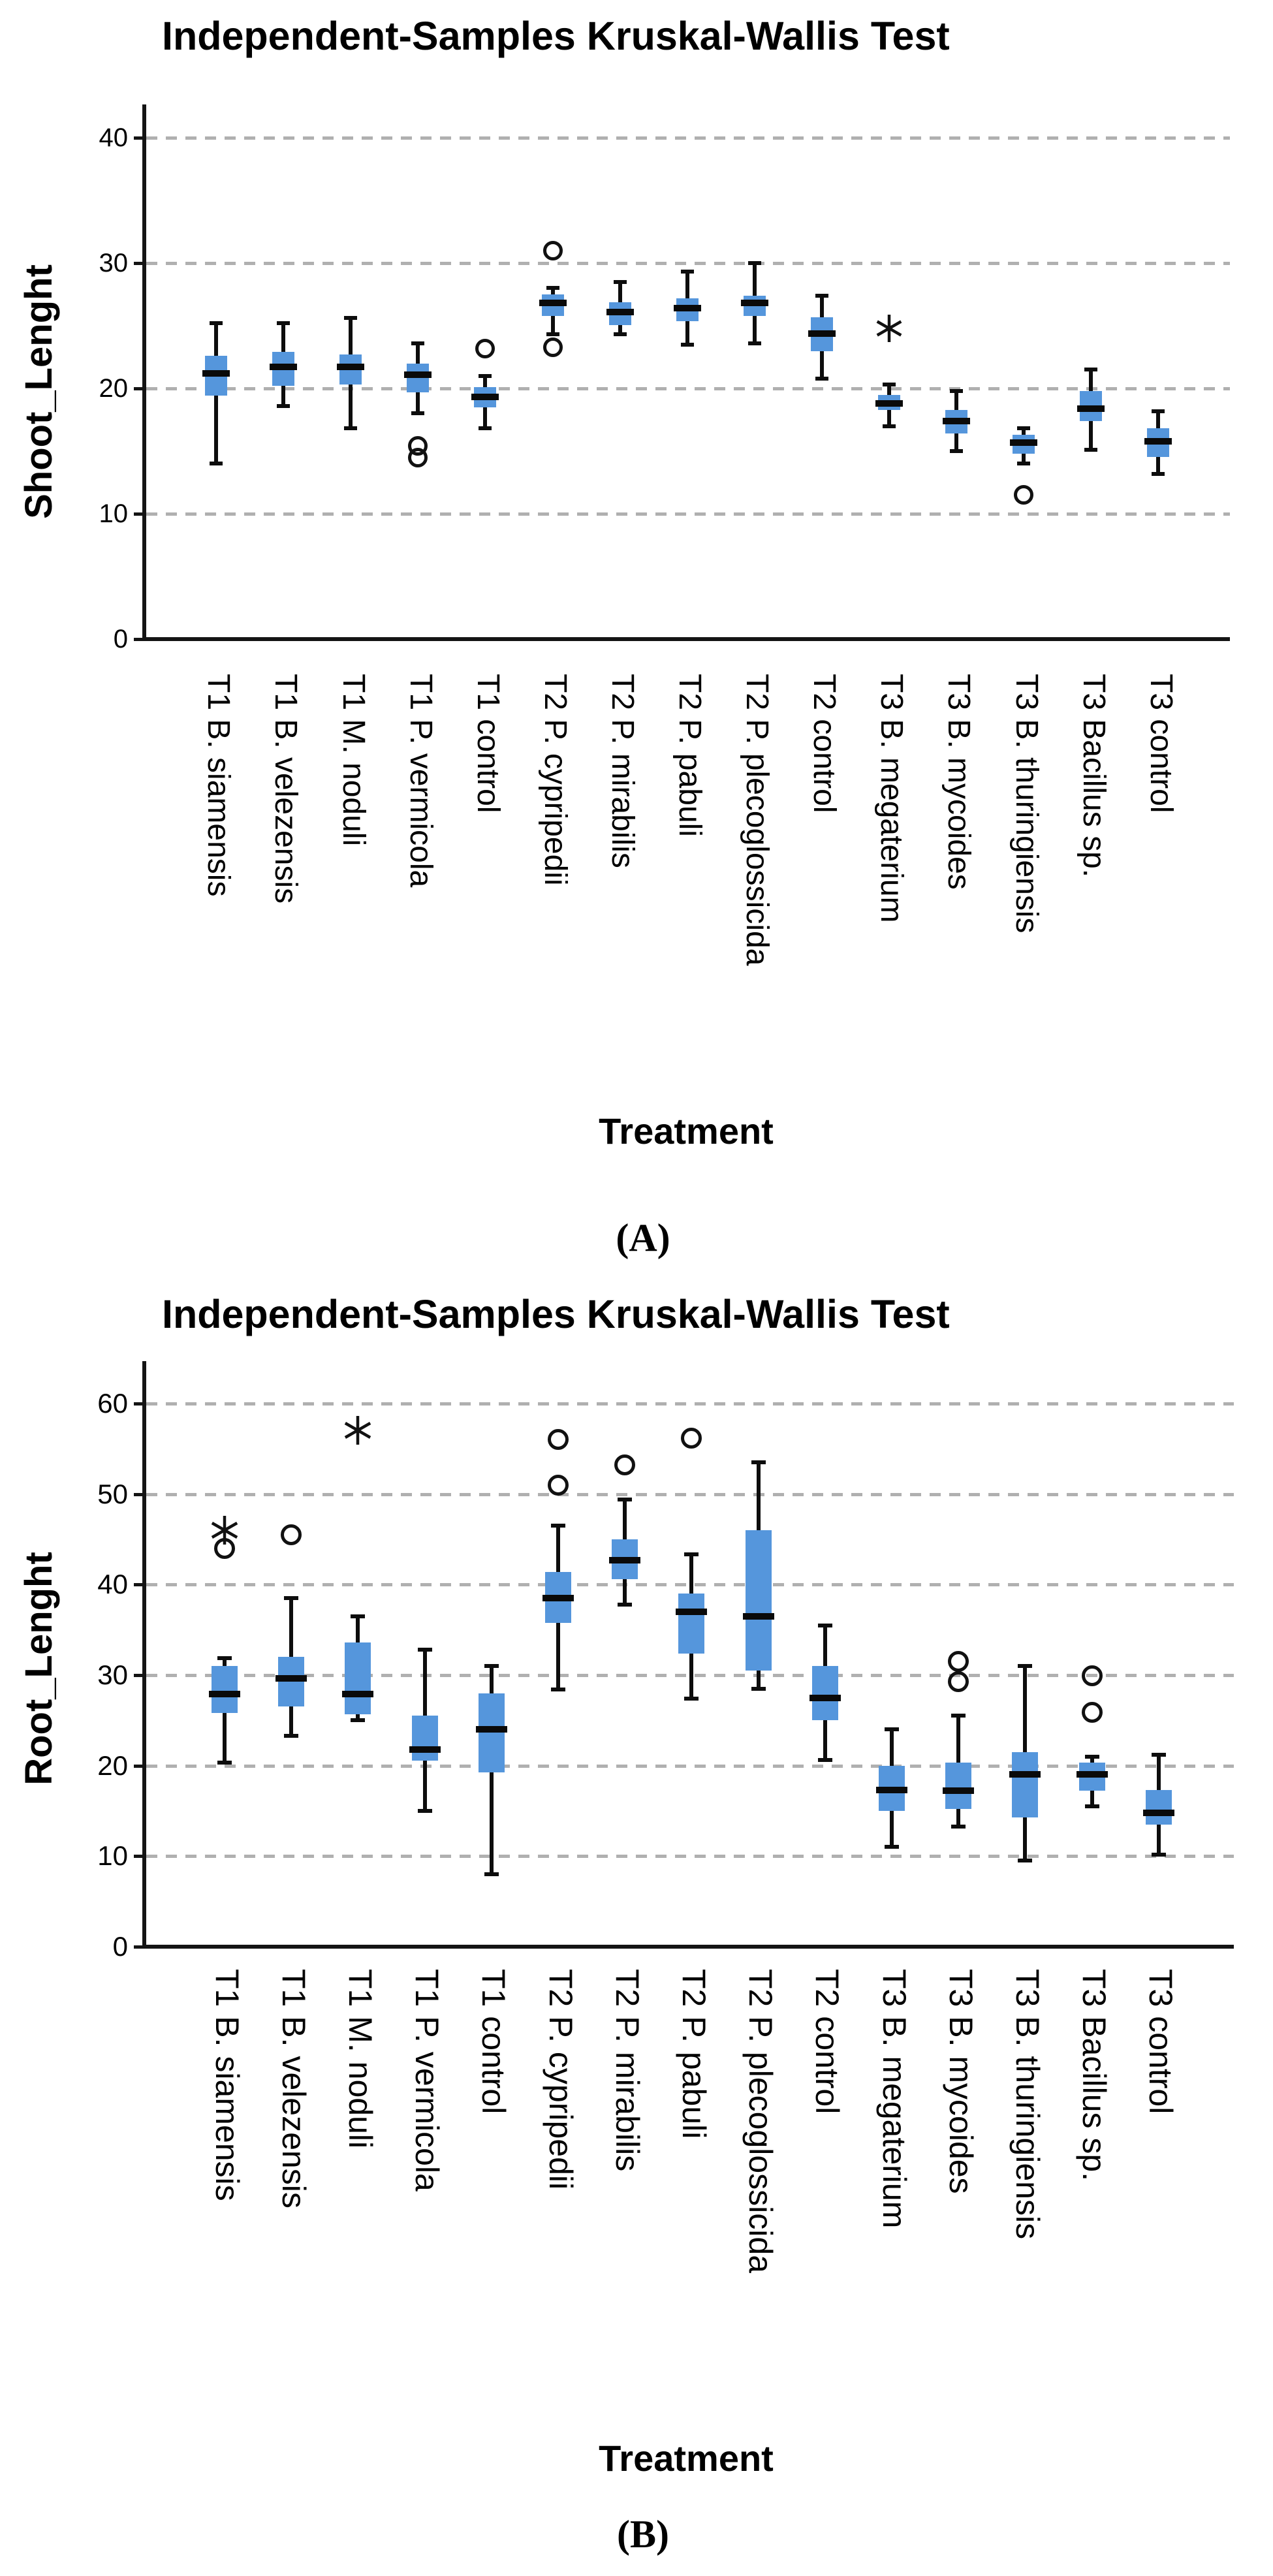 The image size is (1273, 2576). What do you see at coordinates (694, 2054) in the screenshot?
I see `x-category-label: T2 P. pabuli` at bounding box center [694, 2054].